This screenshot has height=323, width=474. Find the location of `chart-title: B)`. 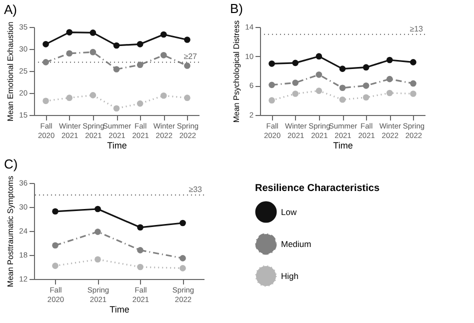

chart-title: B) is located at coordinates (236, 8).